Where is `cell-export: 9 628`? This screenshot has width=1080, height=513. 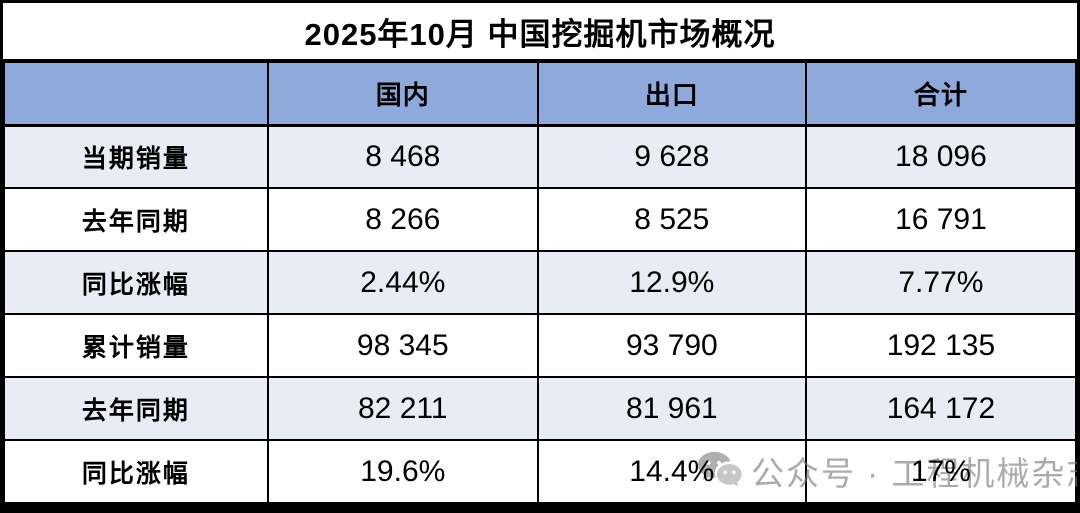
cell-export: 9 628 is located at coordinates (671, 156).